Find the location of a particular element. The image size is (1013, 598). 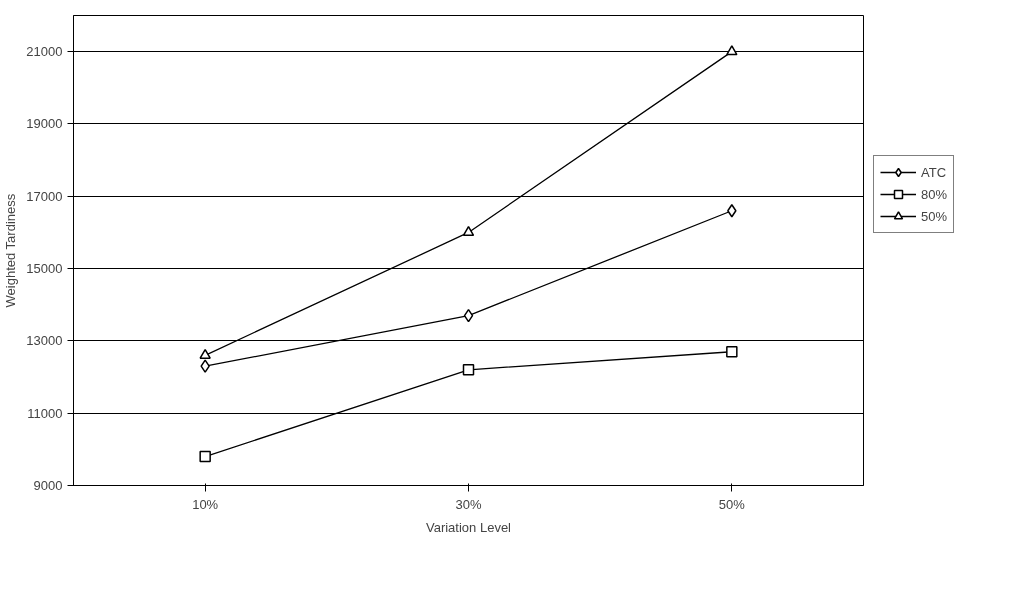

legend-label: 80% is located at coordinates (934, 194).